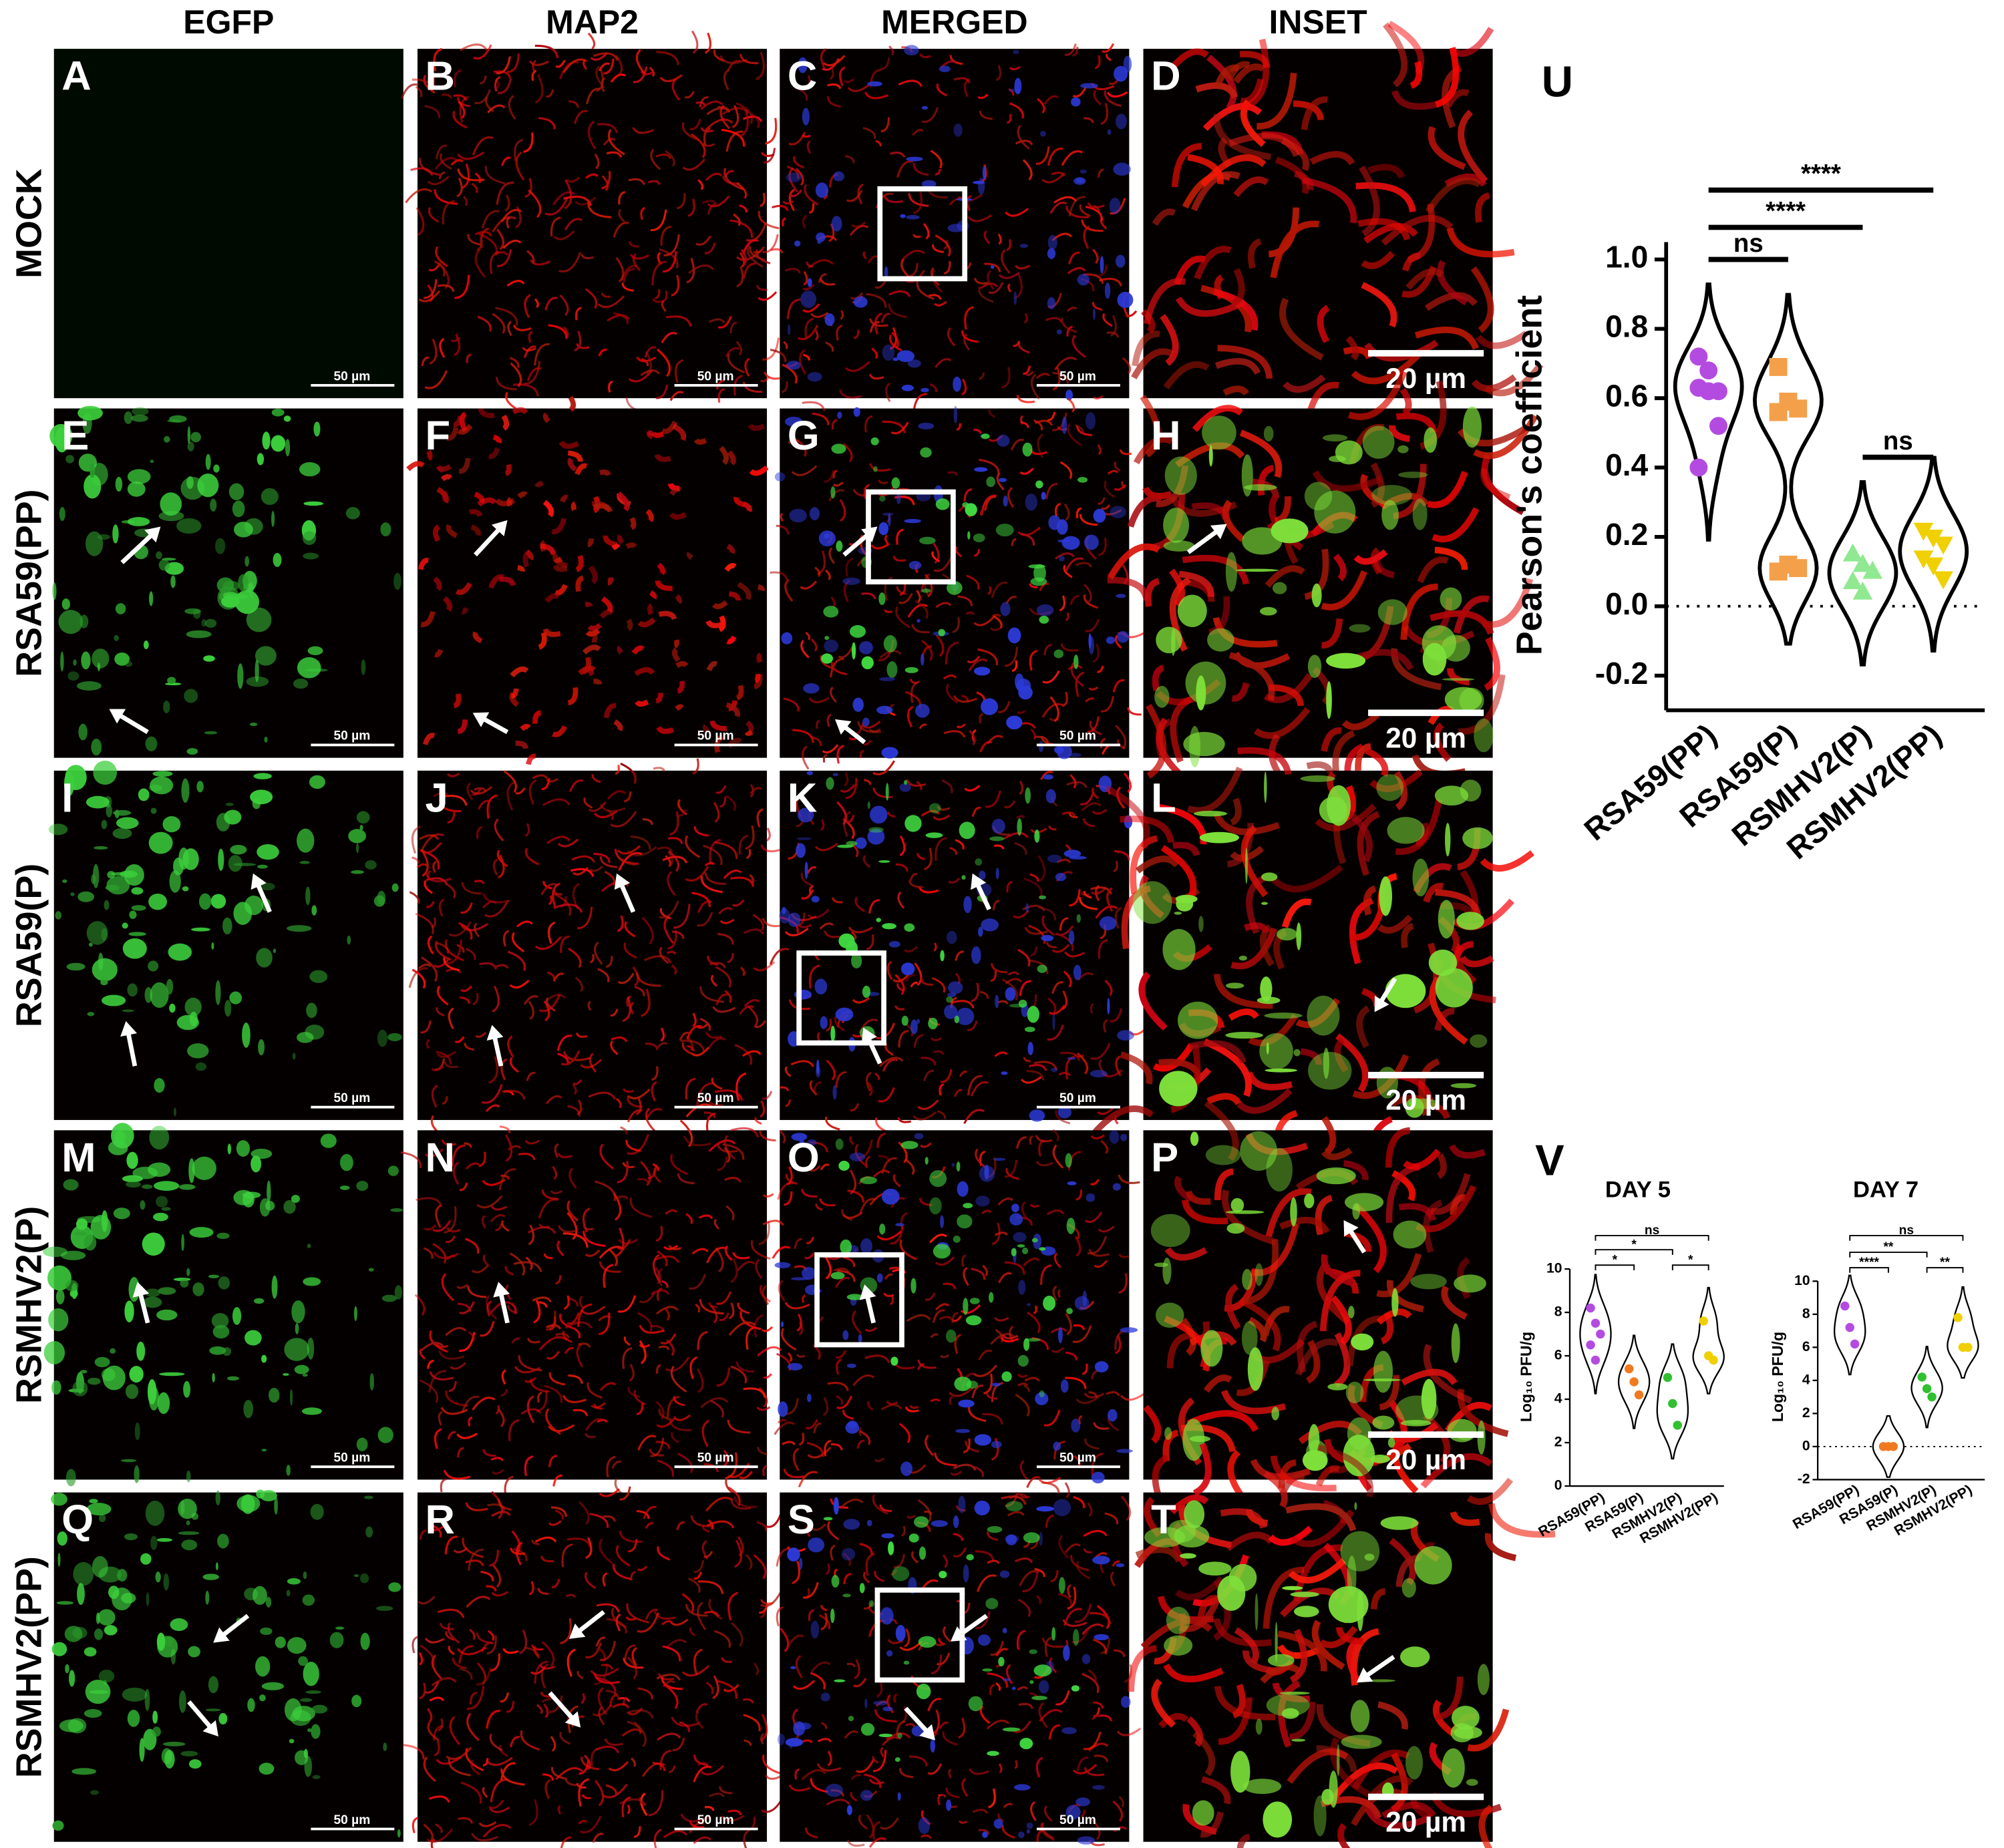 This screenshot has height=1848, width=2004. Describe the element at coordinates (716, 1098) in the screenshot. I see `scale-bar-label: 50 µm` at that location.